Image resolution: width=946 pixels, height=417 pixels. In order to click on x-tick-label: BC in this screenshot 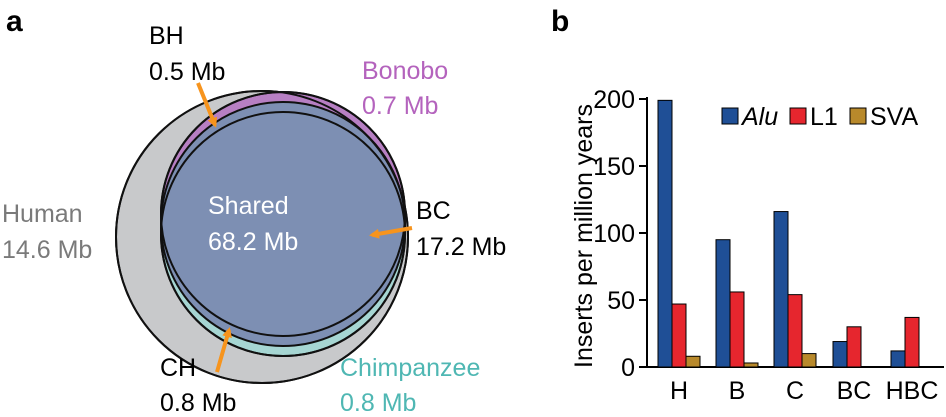, I will do `click(854, 391)`.